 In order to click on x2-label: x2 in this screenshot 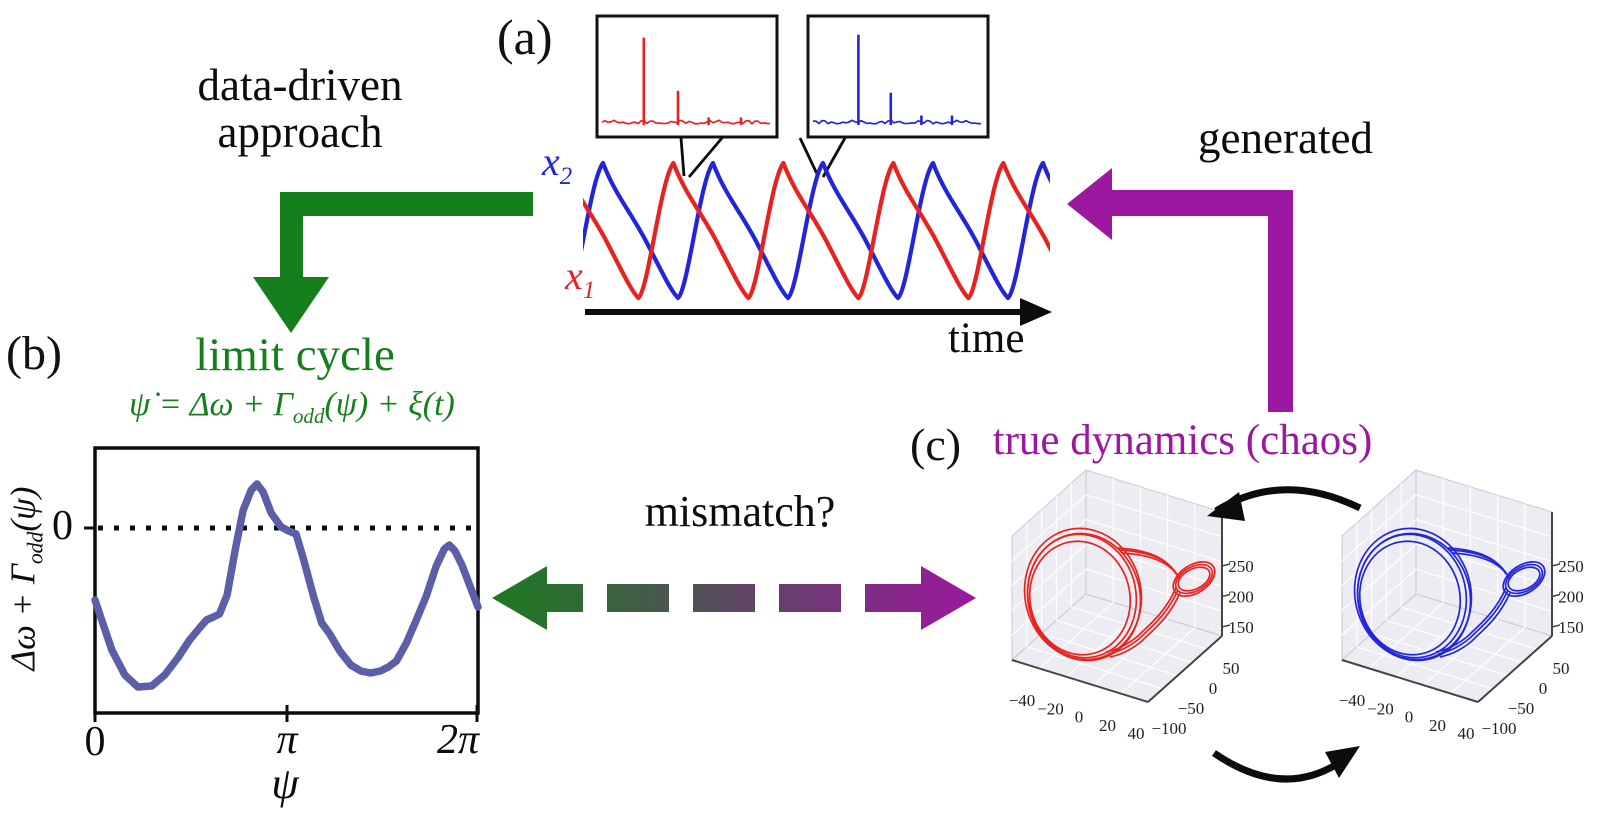, I will do `click(557, 164)`.